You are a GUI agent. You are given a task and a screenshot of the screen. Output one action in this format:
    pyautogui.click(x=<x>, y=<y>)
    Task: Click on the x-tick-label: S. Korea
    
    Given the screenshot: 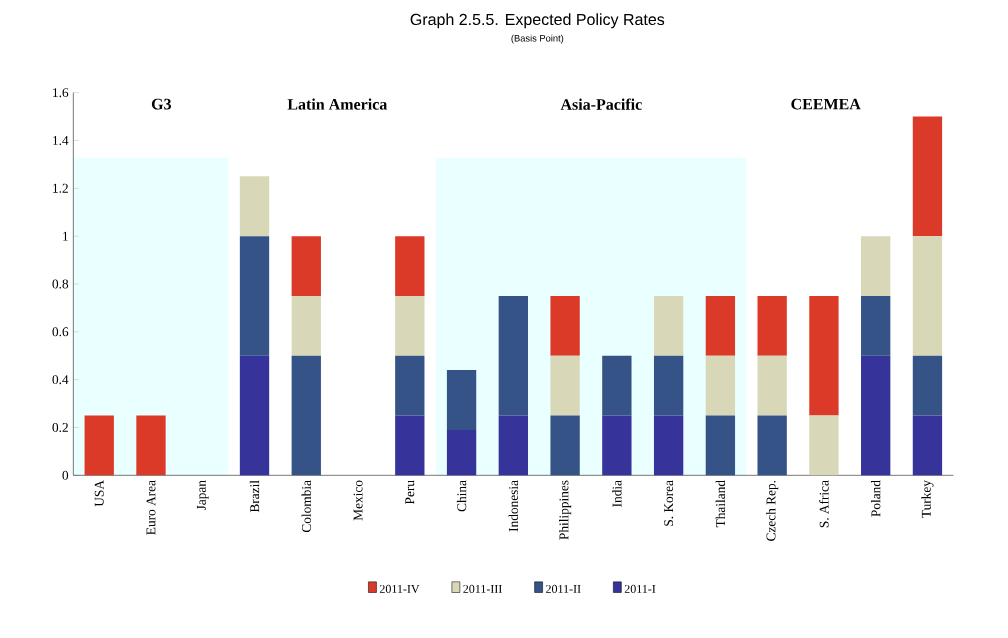 What is the action you would take?
    pyautogui.click(x=669, y=503)
    